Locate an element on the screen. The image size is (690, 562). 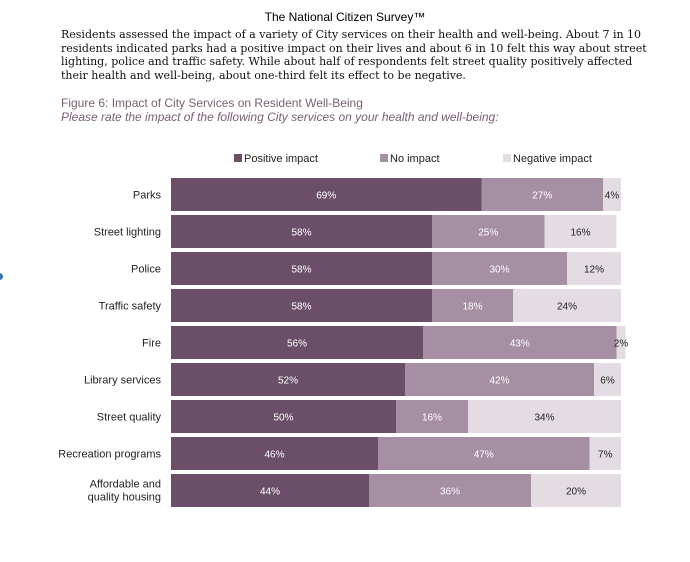
data-label-1-5: 42% is located at coordinates (499, 381).